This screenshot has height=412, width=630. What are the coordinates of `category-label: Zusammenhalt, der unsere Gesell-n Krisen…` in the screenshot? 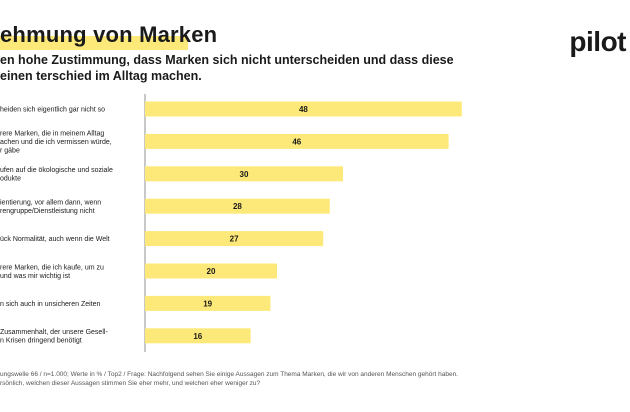 It's located at (54, 337).